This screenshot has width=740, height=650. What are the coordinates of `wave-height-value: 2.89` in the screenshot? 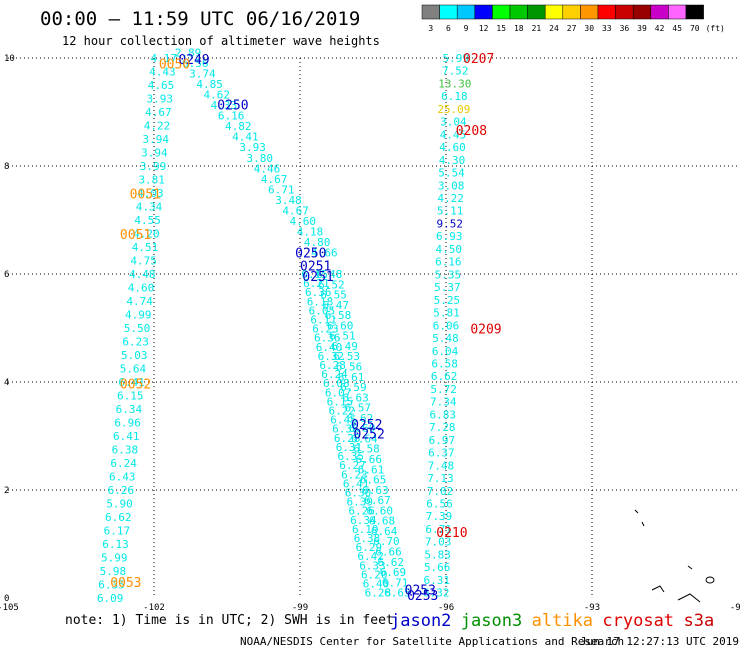 It's located at (188, 53).